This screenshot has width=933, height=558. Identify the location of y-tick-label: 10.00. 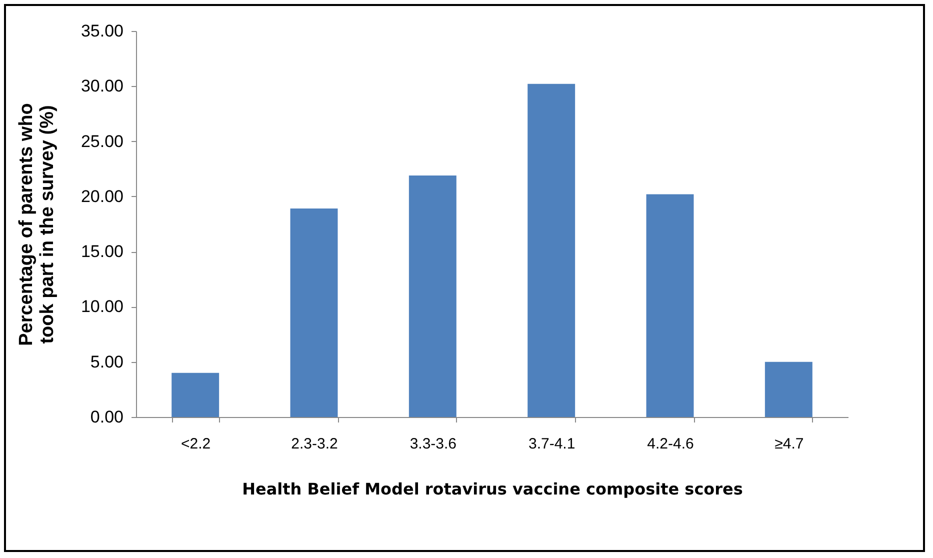
(102, 306).